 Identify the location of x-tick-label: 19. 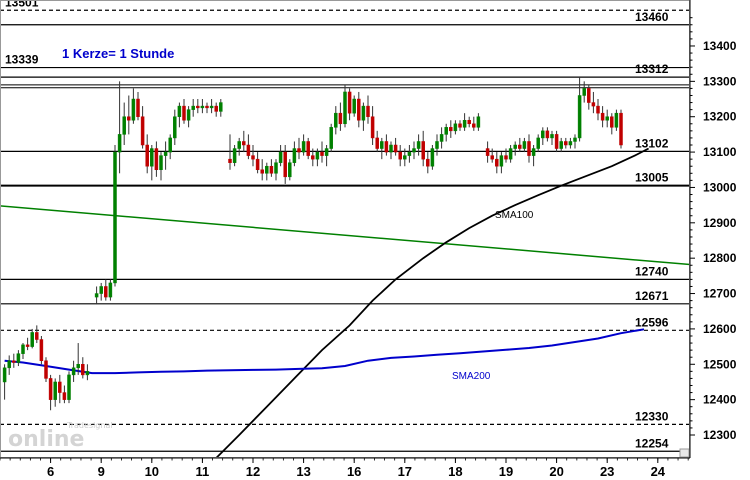
(506, 471).